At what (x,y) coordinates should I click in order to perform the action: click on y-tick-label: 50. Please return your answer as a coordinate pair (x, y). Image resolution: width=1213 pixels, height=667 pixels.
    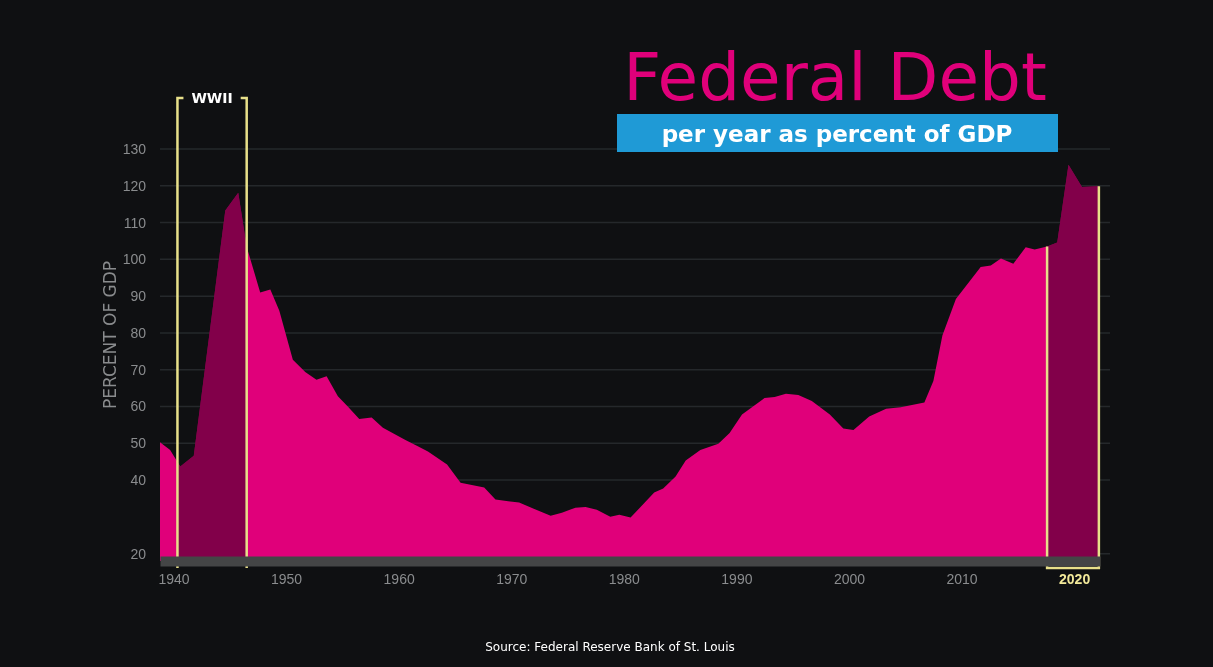
    Looking at the image, I should click on (138, 443).